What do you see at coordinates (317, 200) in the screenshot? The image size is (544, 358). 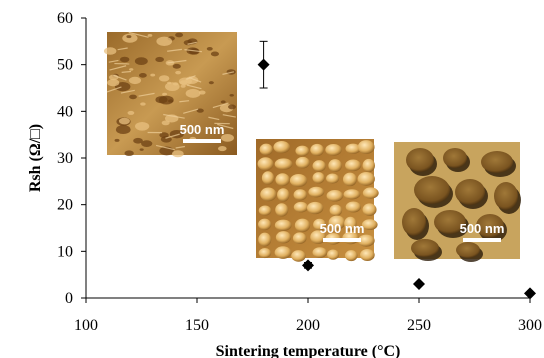 I see `afm-image-mid-temp: 500 nm` at bounding box center [317, 200].